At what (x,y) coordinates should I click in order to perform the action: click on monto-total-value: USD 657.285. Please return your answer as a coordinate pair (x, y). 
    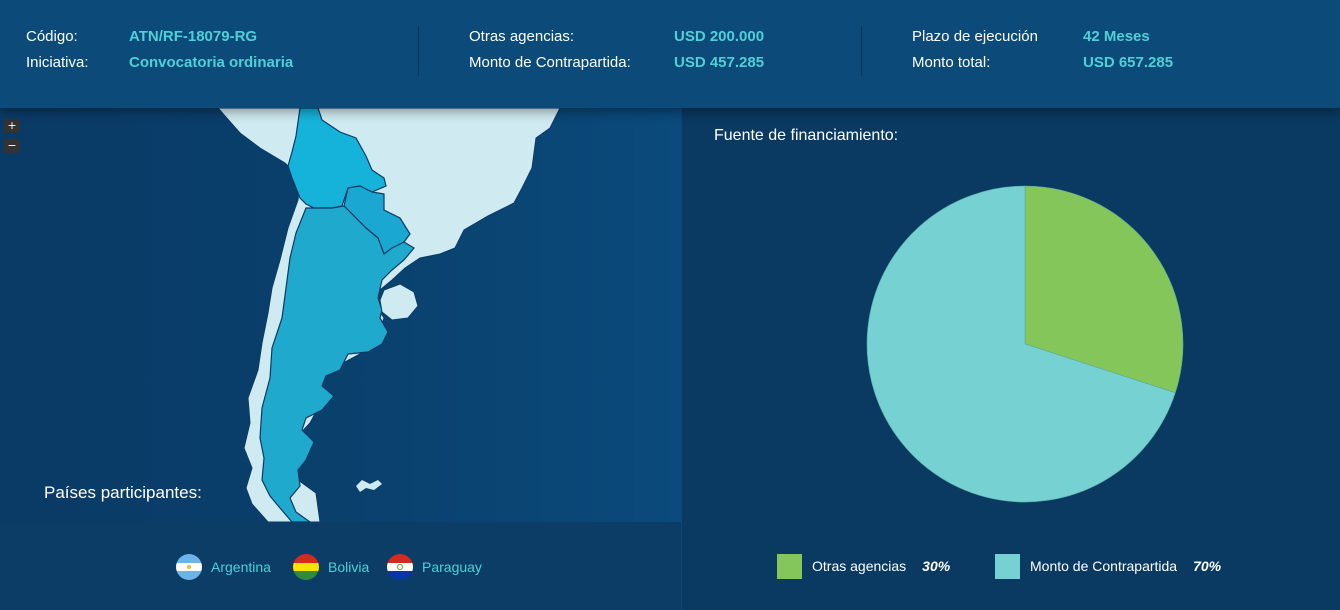
    Looking at the image, I should click on (1128, 62).